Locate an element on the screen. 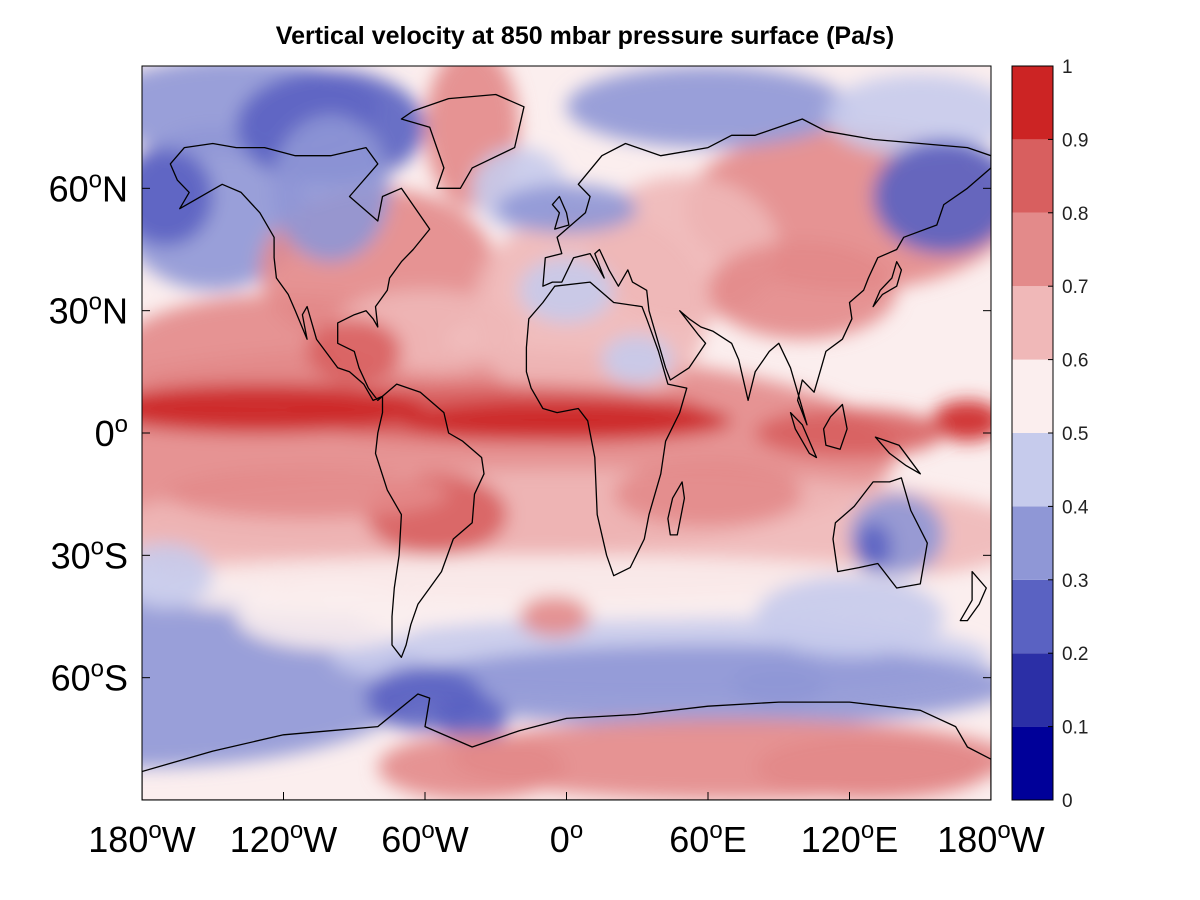  y-tick-label: 30oS is located at coordinates (89, 554).